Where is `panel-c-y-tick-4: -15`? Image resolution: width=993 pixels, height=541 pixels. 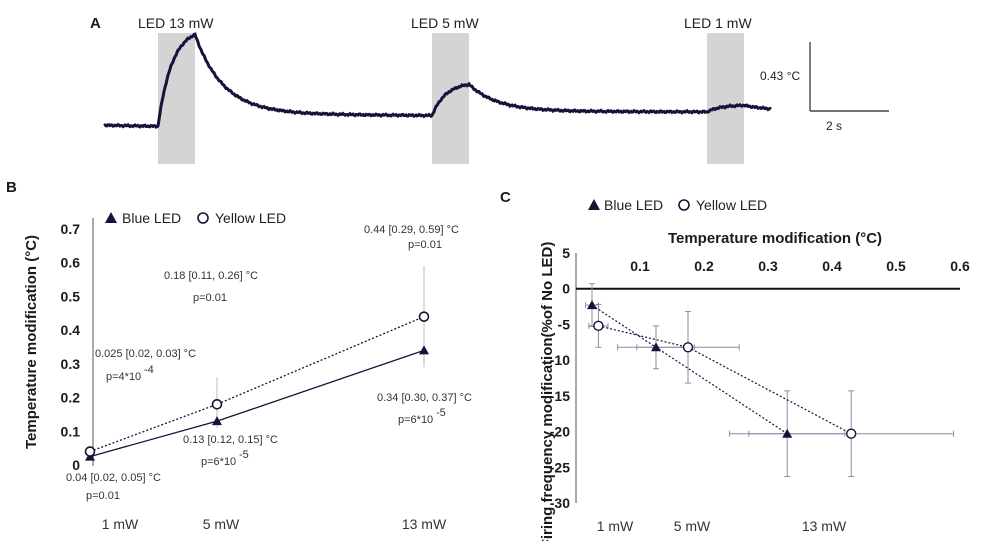 panel-c-y-tick-4: -15 is located at coordinates (560, 396).